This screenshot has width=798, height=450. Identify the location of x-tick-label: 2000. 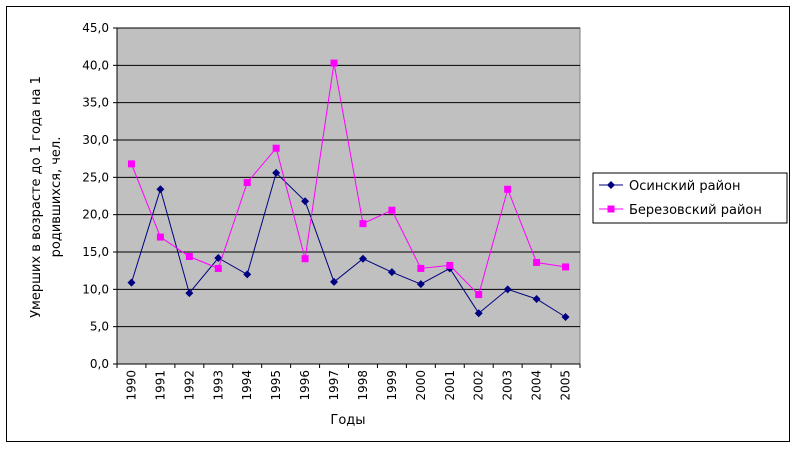
(421, 385).